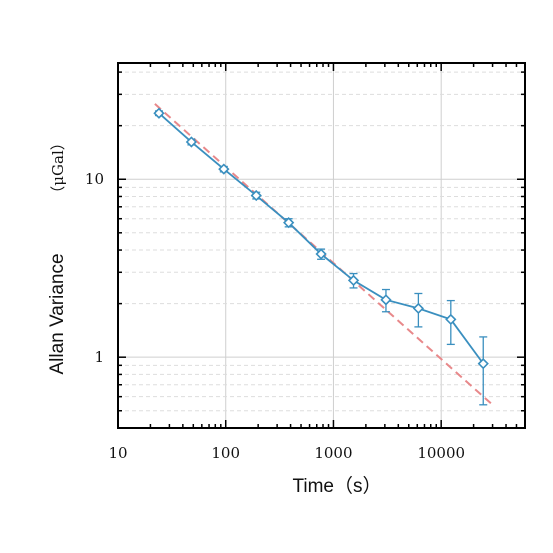 This screenshot has width=553, height=553. What do you see at coordinates (333, 453) in the screenshot?
I see `x-tick-label: 1000` at bounding box center [333, 453].